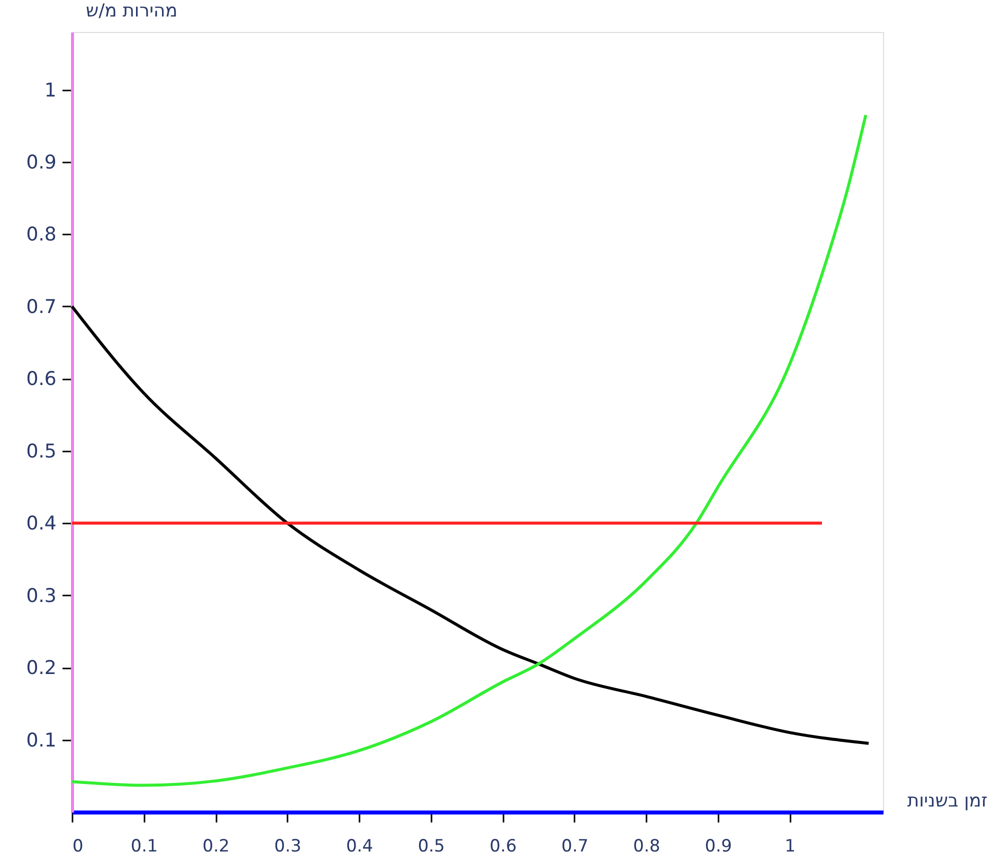  Describe the element at coordinates (41, 163) in the screenshot. I see `y-tick-label: 0.9` at that location.